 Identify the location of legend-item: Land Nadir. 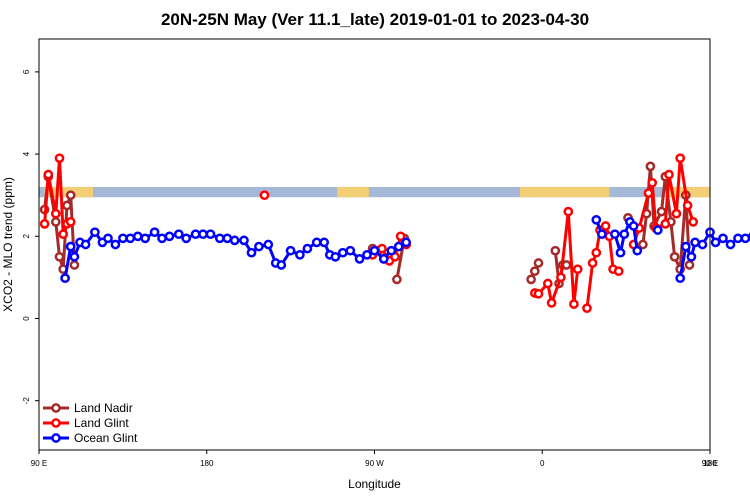
(88, 408).